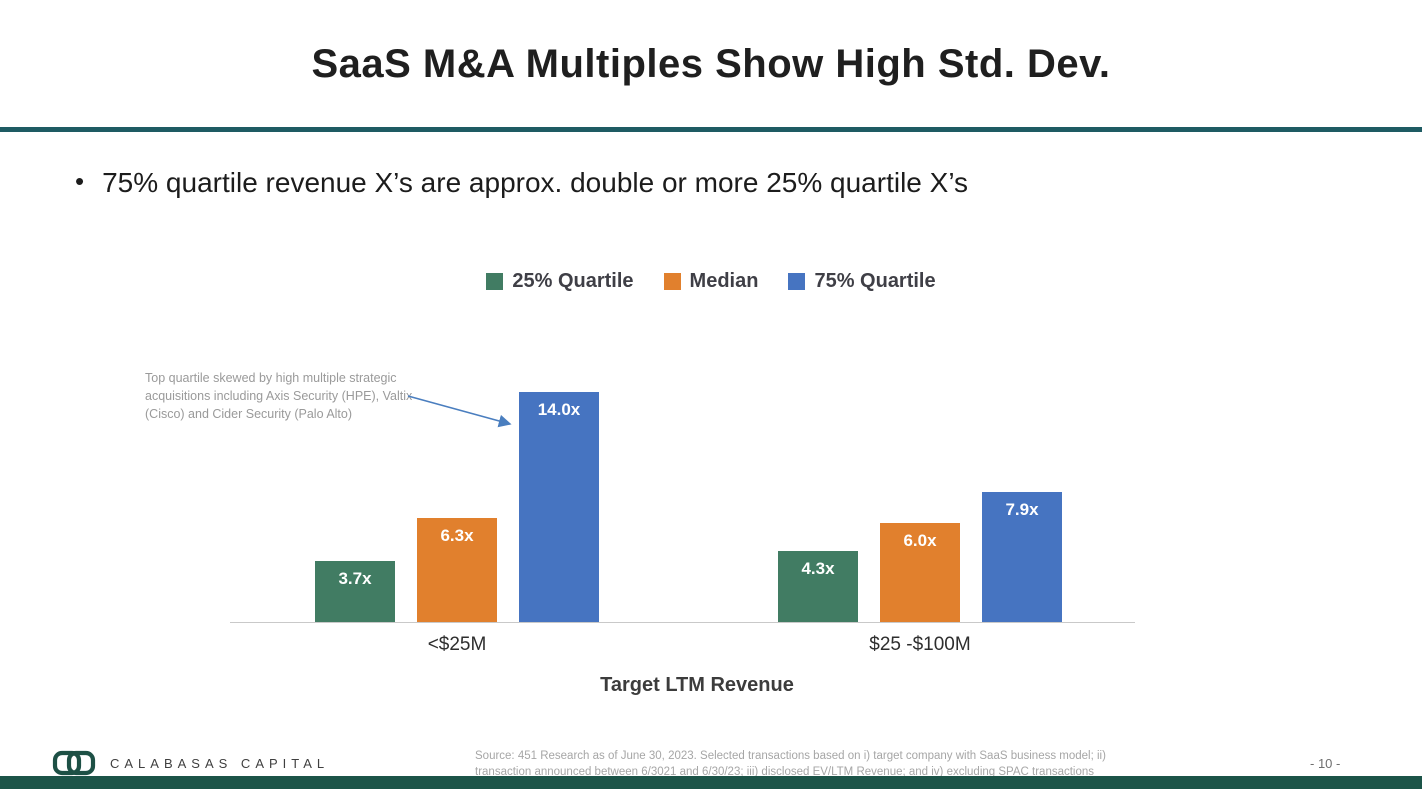 This screenshot has width=1422, height=789. Describe the element at coordinates (74, 763) in the screenshot. I see `calabasas-logo-icon` at that location.